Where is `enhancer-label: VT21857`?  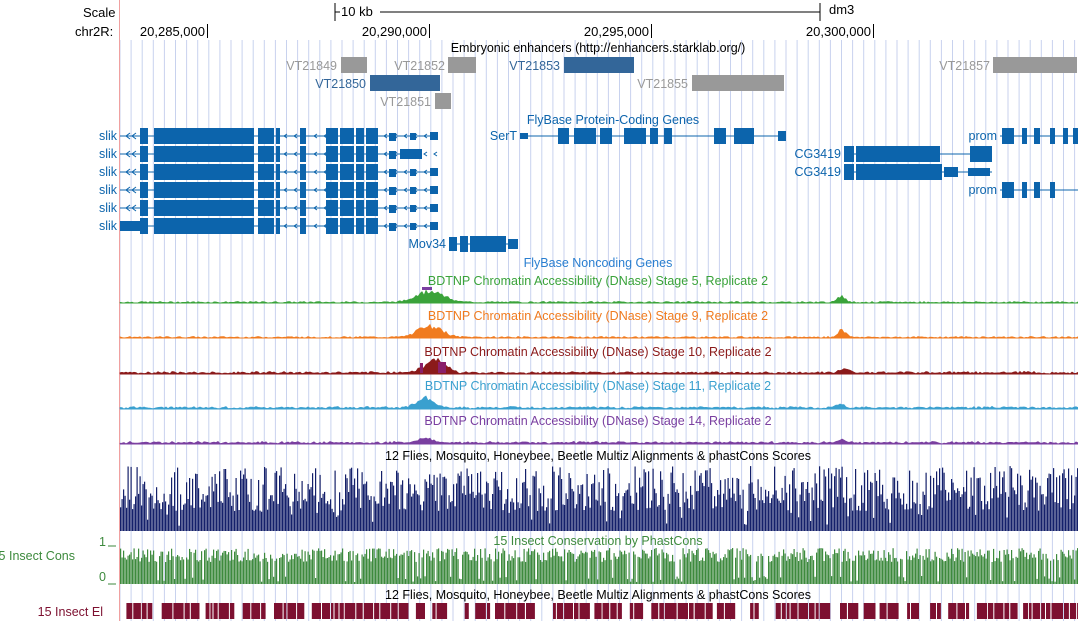
enhancer-label: VT21857 is located at coordinates (964, 66).